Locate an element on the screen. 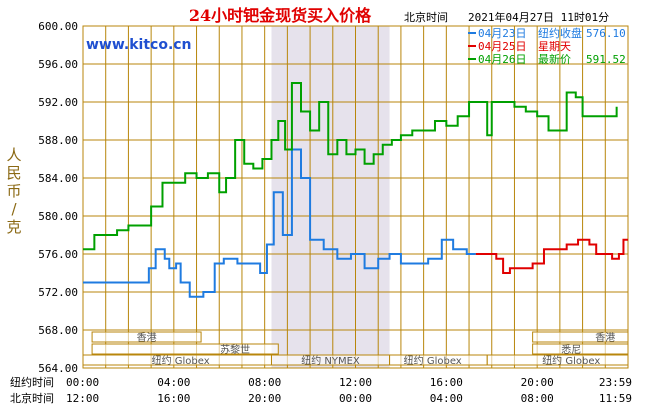 The height and width of the screenshot is (415, 653). x-tick-label-row1: 04:00 is located at coordinates (173, 382).